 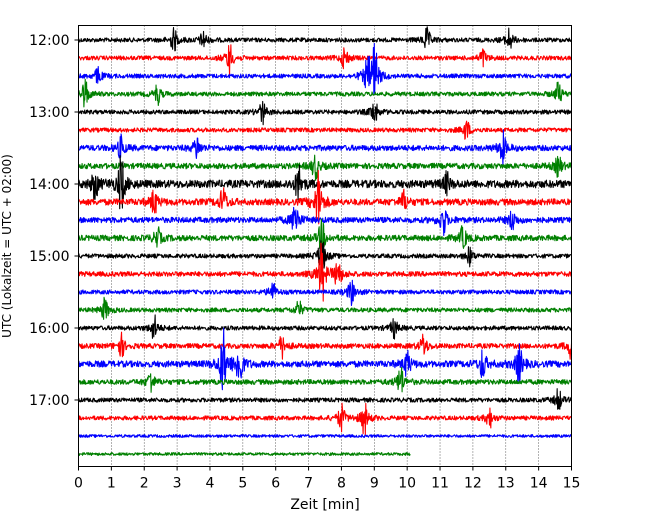 What do you see at coordinates (327, 479) in the screenshot?
I see `x-axis: 0 1 2 3 4 5 6 7 8 9 10 11 12 13 14 15` at bounding box center [327, 479].